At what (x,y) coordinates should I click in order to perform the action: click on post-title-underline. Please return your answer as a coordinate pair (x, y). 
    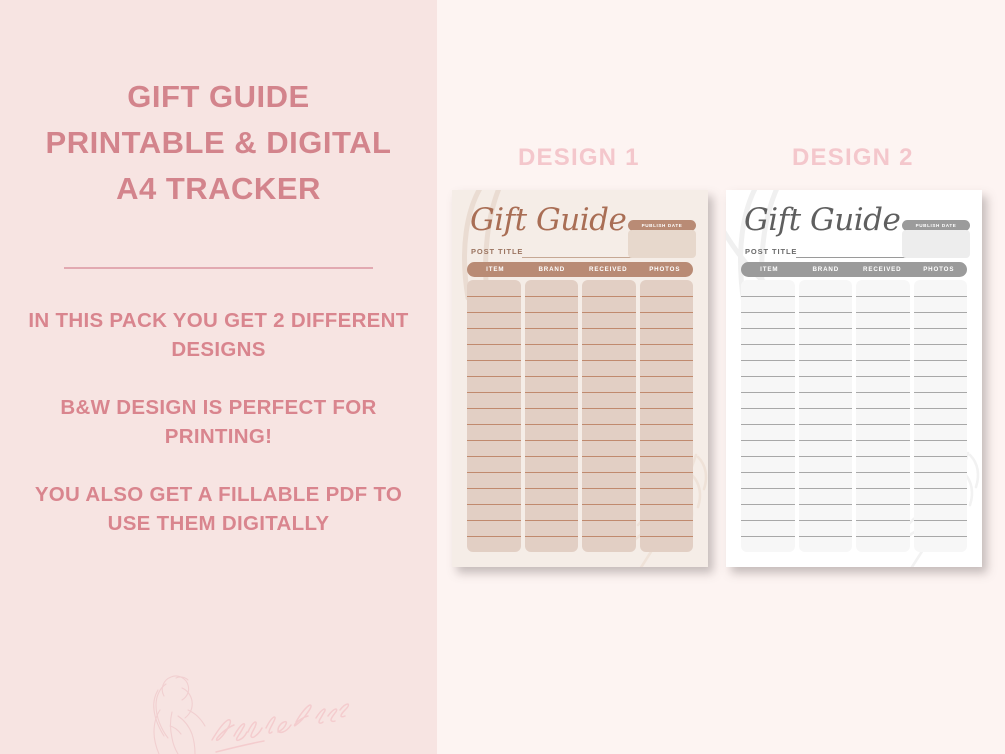
    Looking at the image, I should click on (586, 257).